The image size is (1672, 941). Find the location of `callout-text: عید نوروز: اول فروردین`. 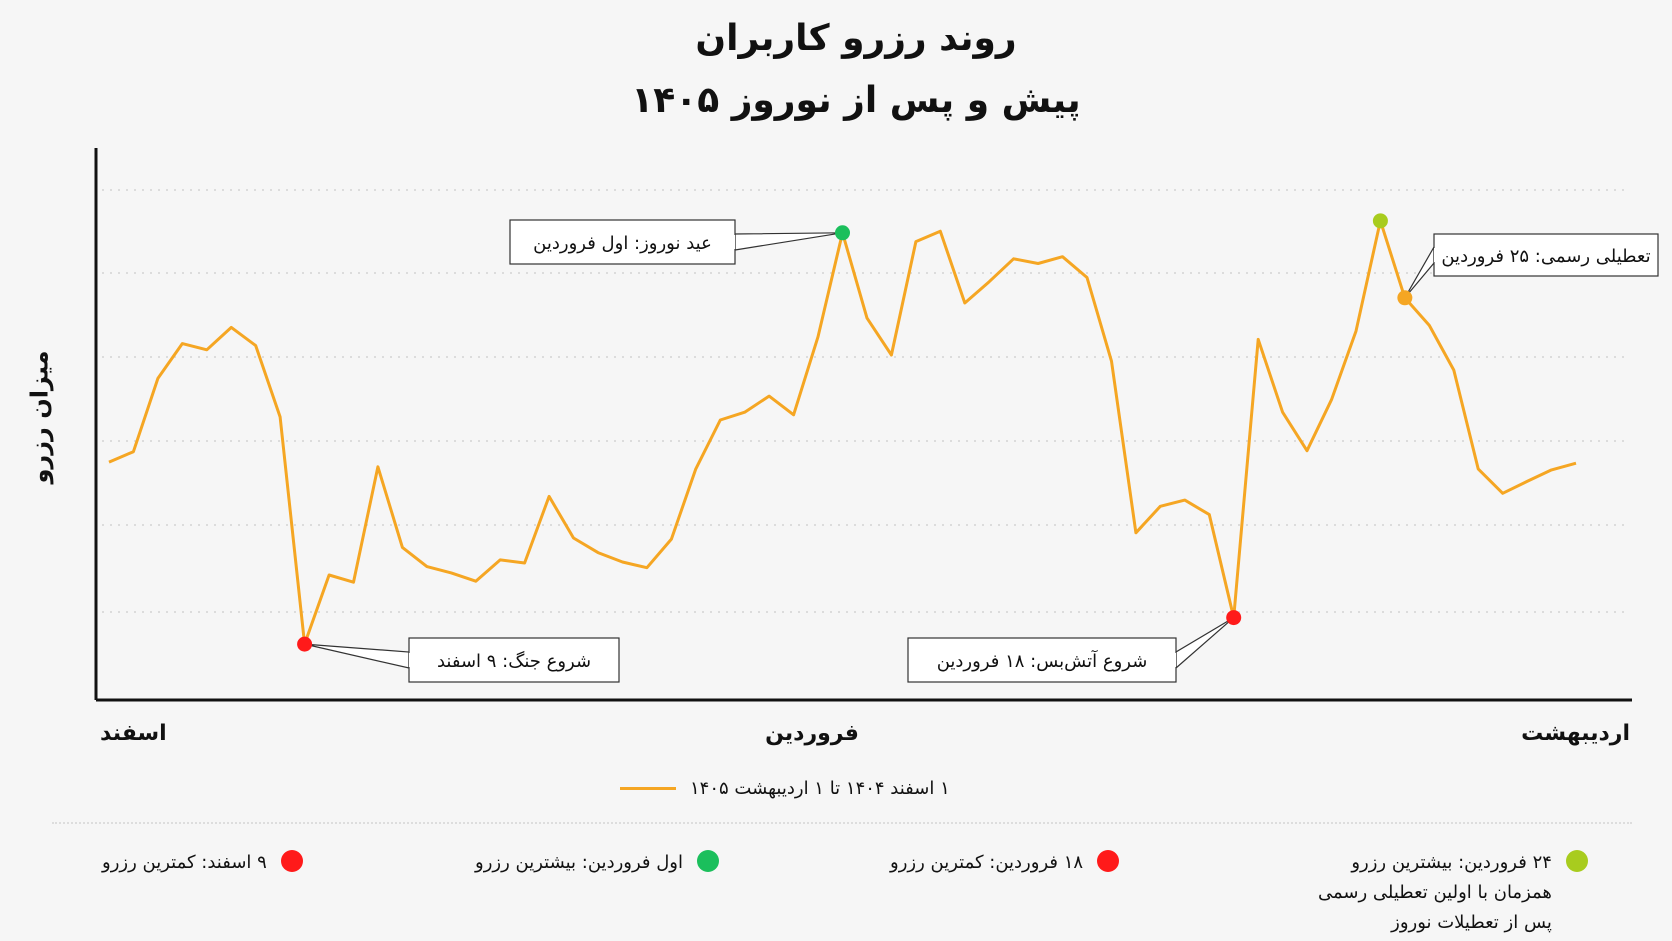

callout-text: عید نوروز: اول فروردین is located at coordinates (622, 243).